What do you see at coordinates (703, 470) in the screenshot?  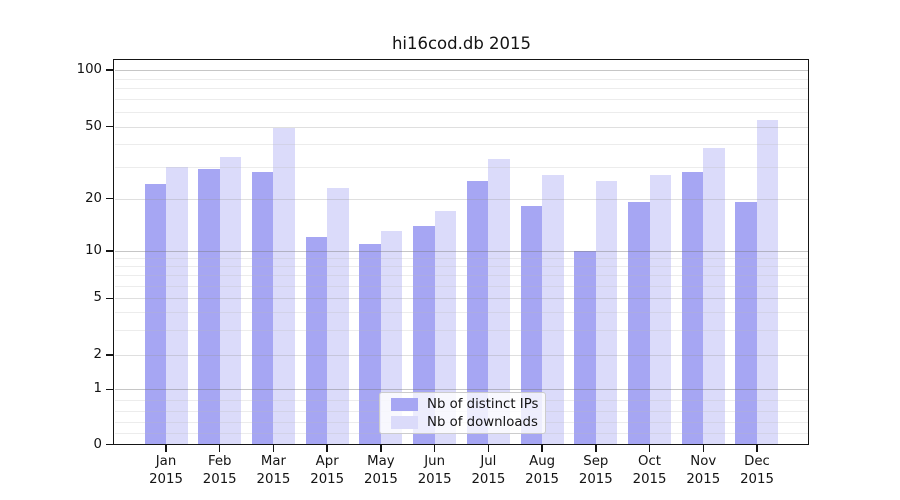 I see `x-tick-label-nov: Nov 2015` at bounding box center [703, 470].